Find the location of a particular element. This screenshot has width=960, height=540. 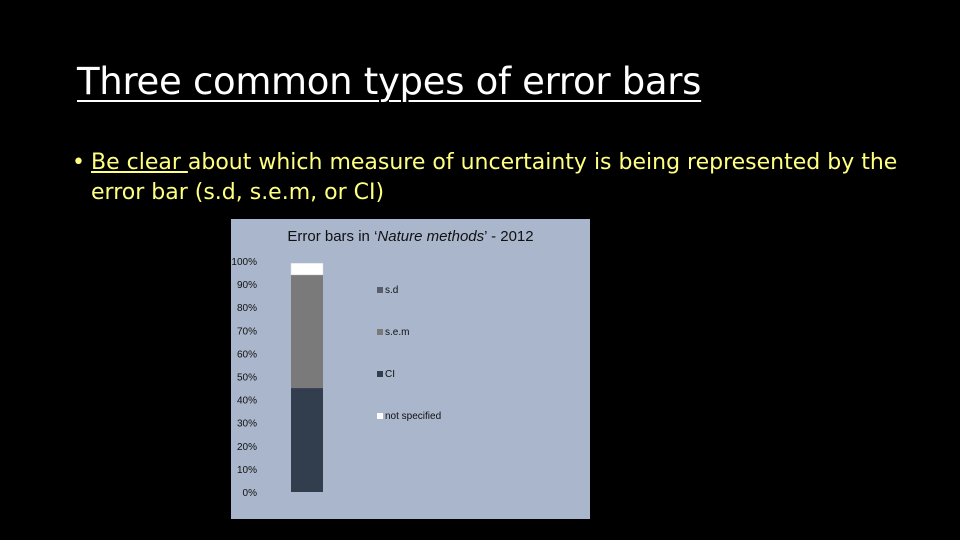

chart-title: Error bars in ‘Nature methods’ - 2012 is located at coordinates (410, 236).